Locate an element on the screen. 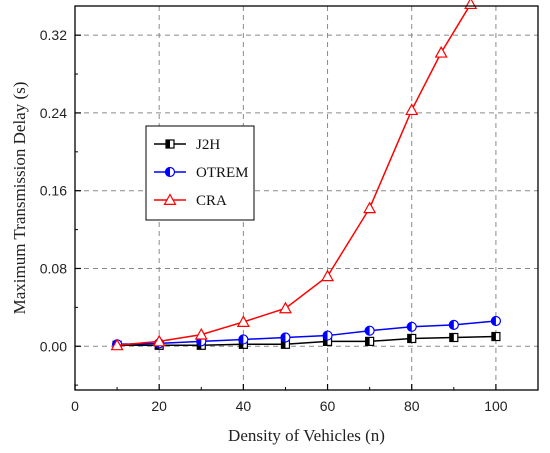  legend-items: J2H OTREM CRA is located at coordinates (201, 173).